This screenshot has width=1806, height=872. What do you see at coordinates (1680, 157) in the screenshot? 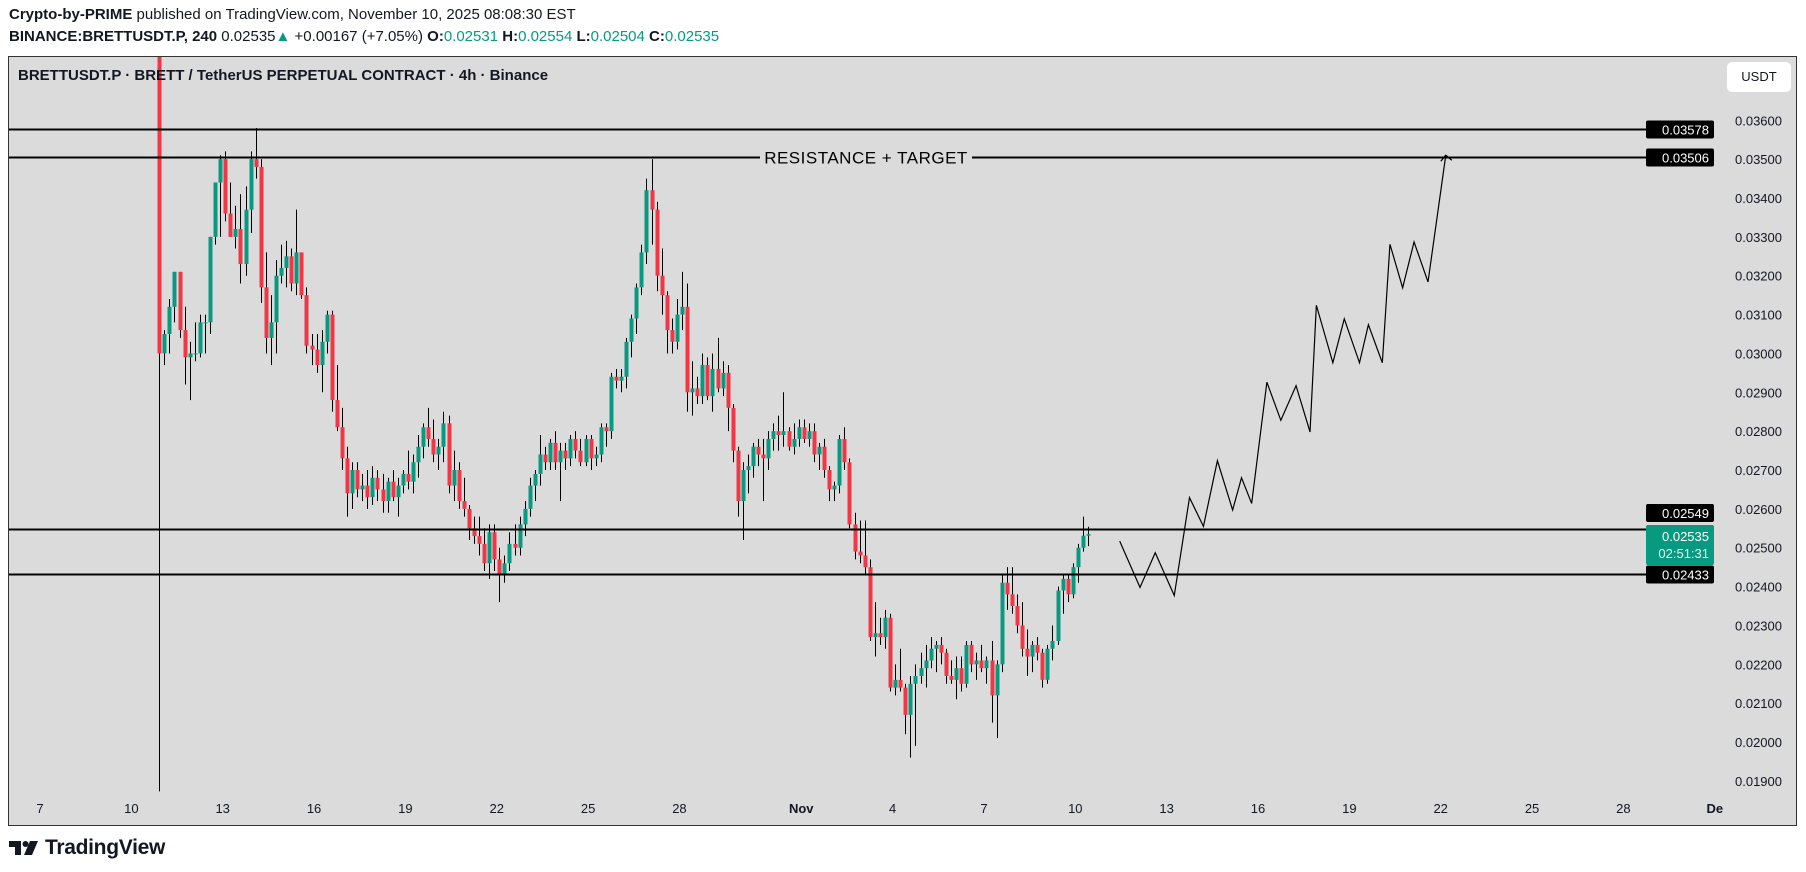
I see `price-line-label-box` at bounding box center [1680, 157].